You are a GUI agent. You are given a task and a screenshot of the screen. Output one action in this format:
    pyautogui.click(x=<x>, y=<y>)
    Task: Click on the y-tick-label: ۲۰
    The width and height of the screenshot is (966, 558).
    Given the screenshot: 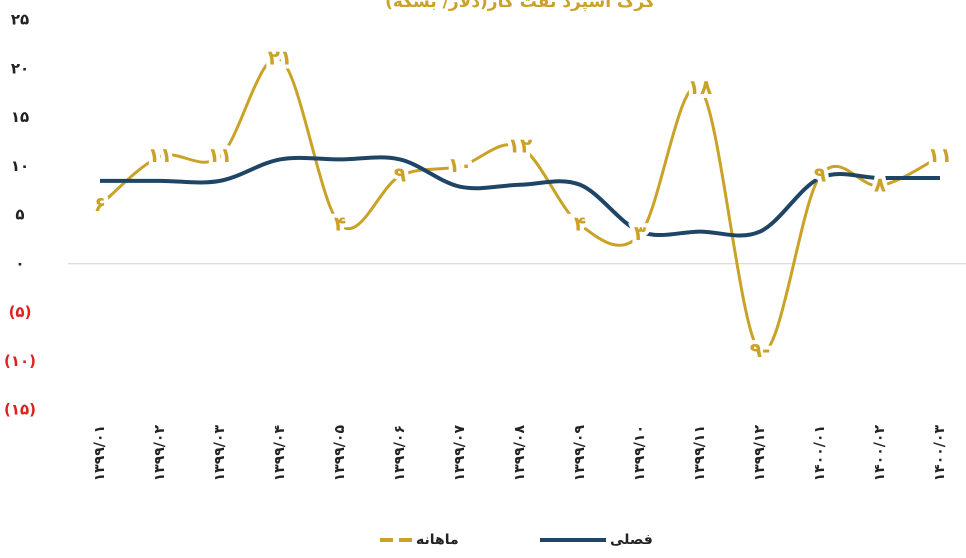 What is the action you would take?
    pyautogui.click(x=20, y=68)
    